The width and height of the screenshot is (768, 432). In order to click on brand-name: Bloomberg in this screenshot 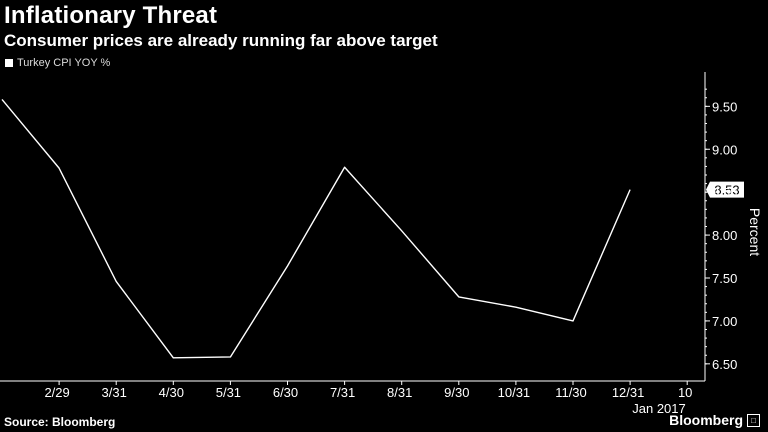, I will do `click(706, 420)`.